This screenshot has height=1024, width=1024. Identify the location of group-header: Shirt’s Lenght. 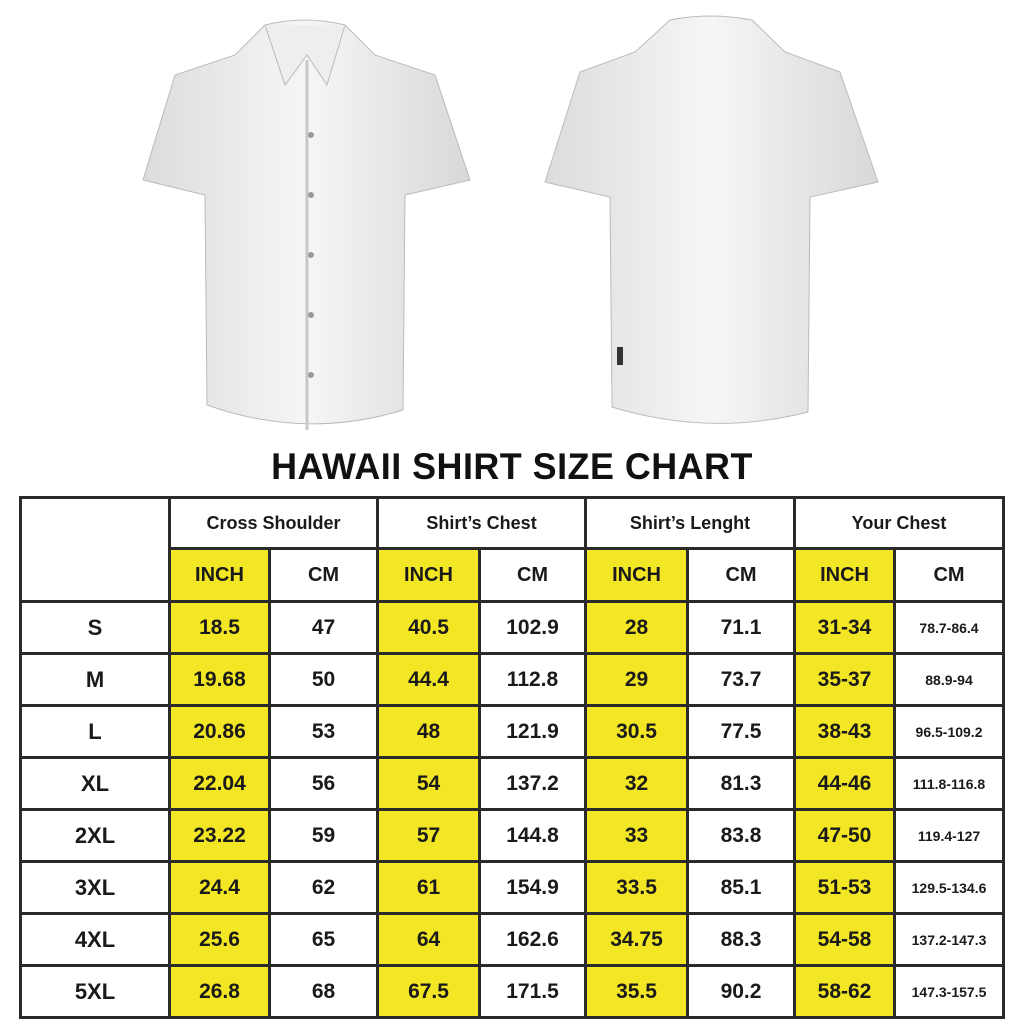
(690, 523).